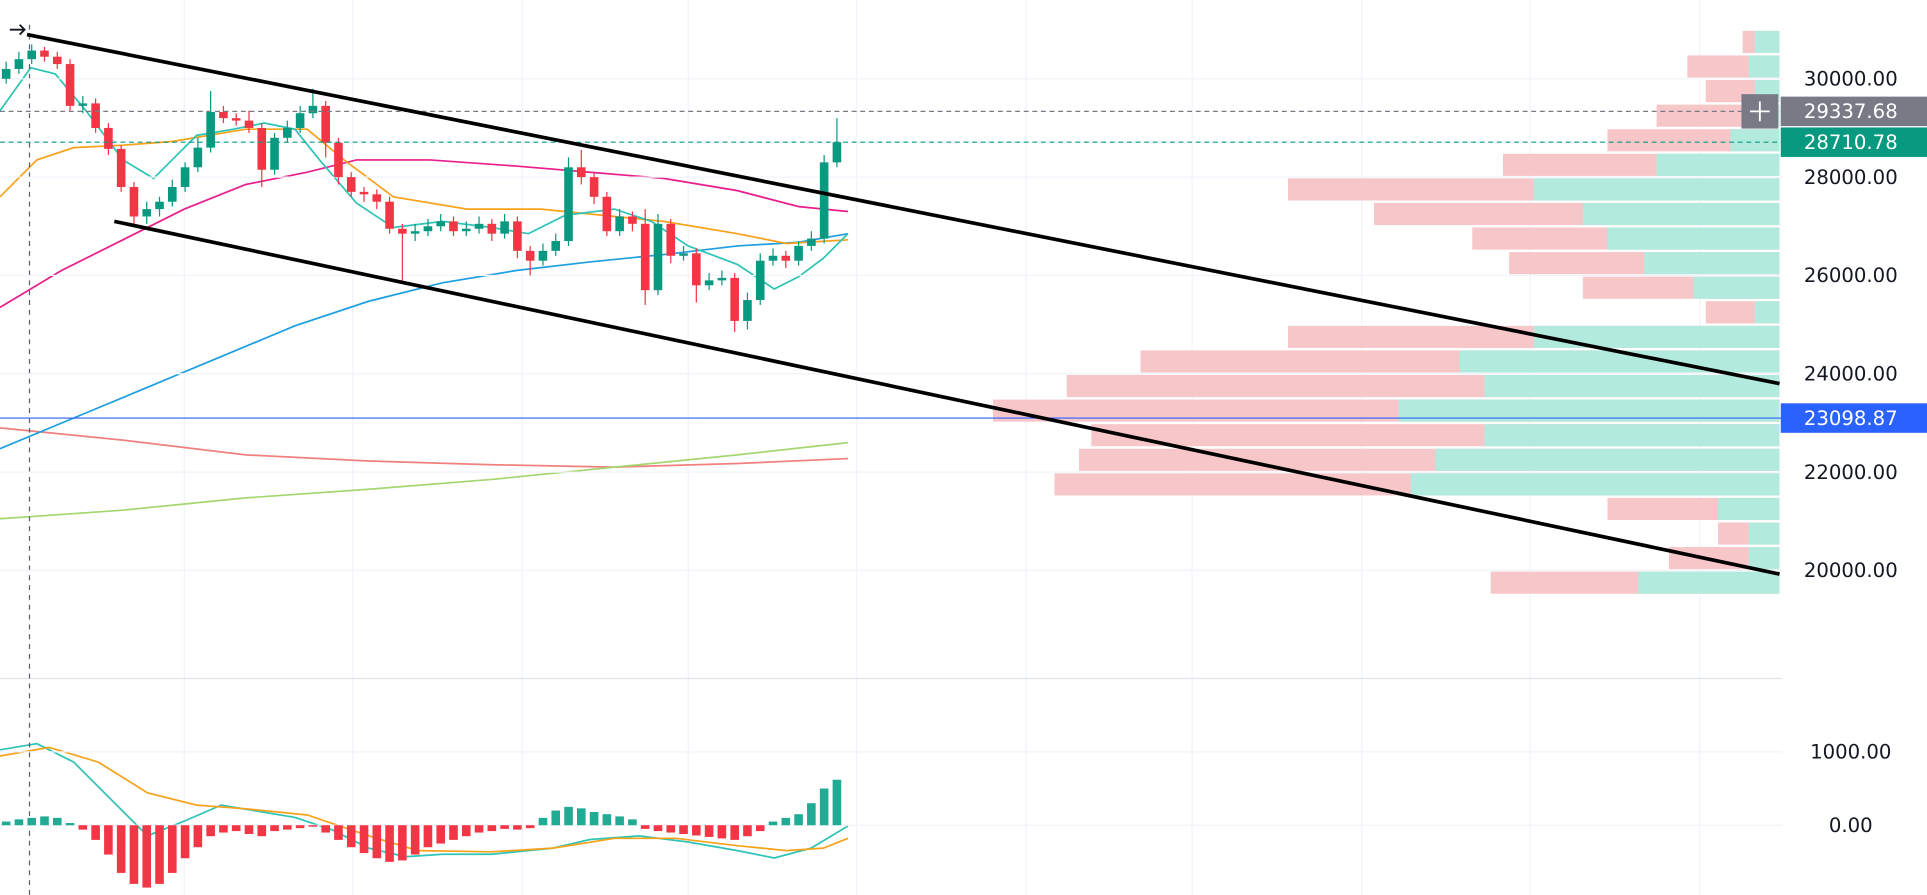 This screenshot has width=1927, height=895. I want to click on y-tick-label: 22000.00, so click(1851, 472).